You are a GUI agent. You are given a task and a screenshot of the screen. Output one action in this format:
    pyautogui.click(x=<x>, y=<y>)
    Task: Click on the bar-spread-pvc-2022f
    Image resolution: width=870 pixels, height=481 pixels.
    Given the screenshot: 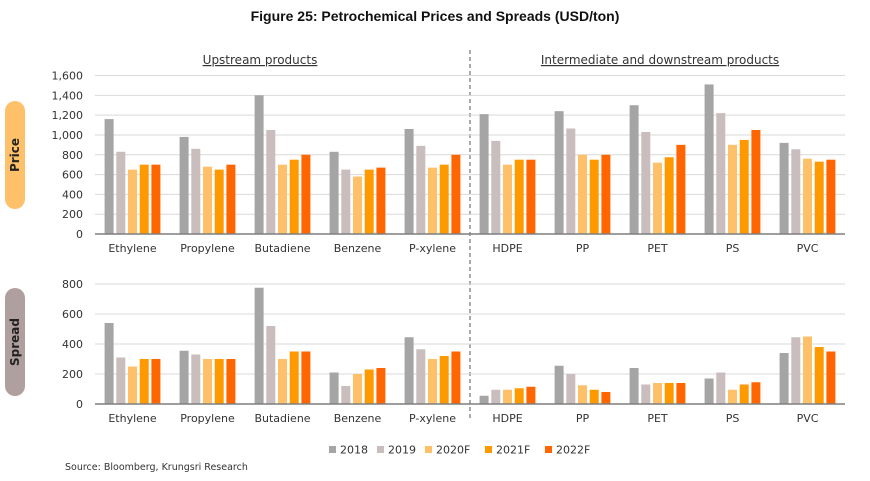 What is the action you would take?
    pyautogui.click(x=831, y=377)
    